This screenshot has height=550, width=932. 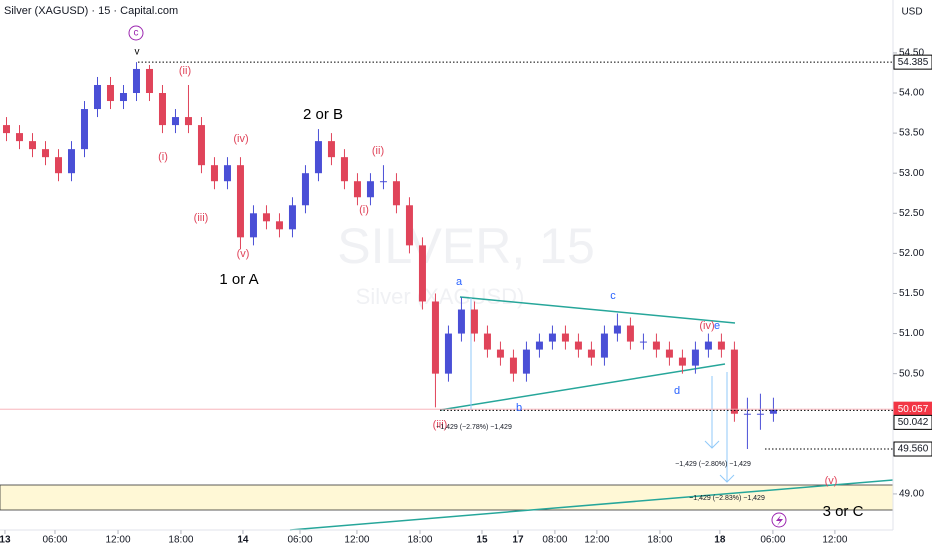 What do you see at coordinates (243, 540) in the screenshot?
I see `x-tick-label: 14` at bounding box center [243, 540].